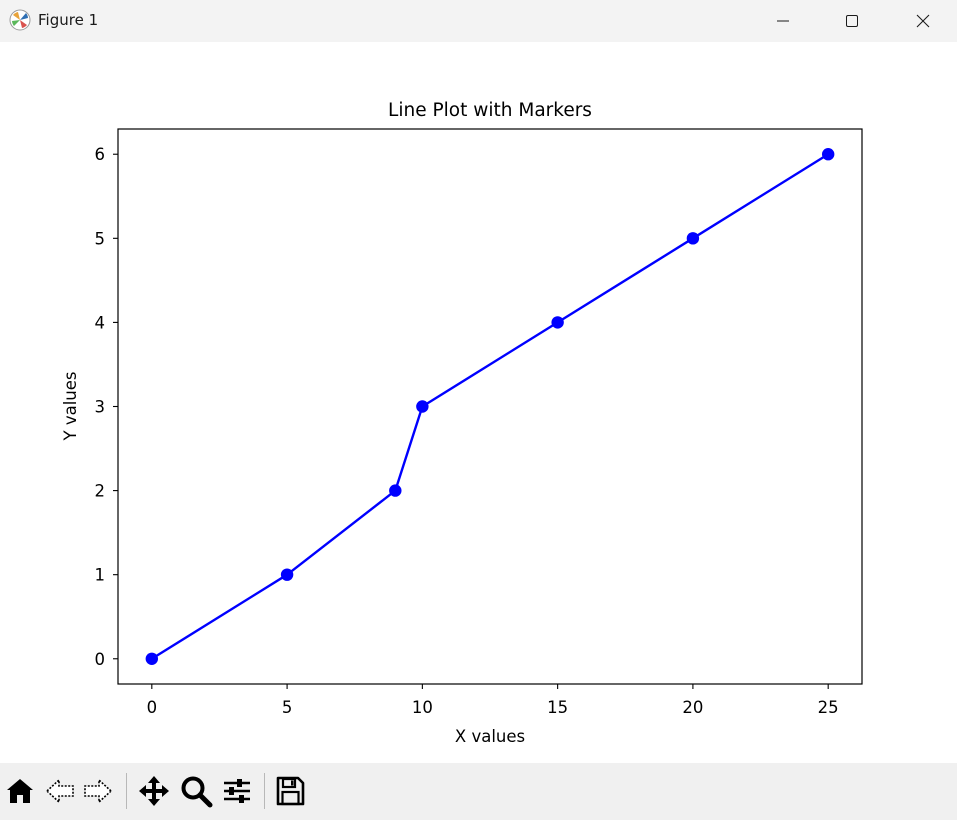  I want to click on y-tick-label: 5, so click(100, 238).